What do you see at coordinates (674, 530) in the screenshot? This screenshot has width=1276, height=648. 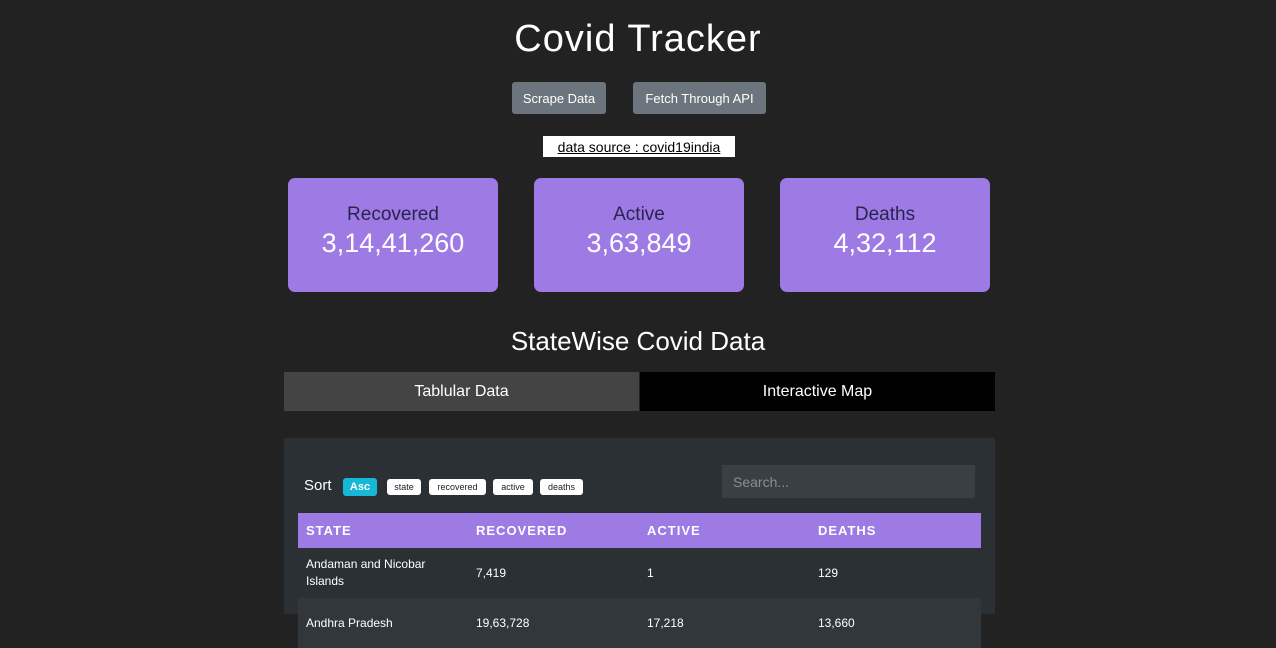 I see `column-header: ACTIVE` at bounding box center [674, 530].